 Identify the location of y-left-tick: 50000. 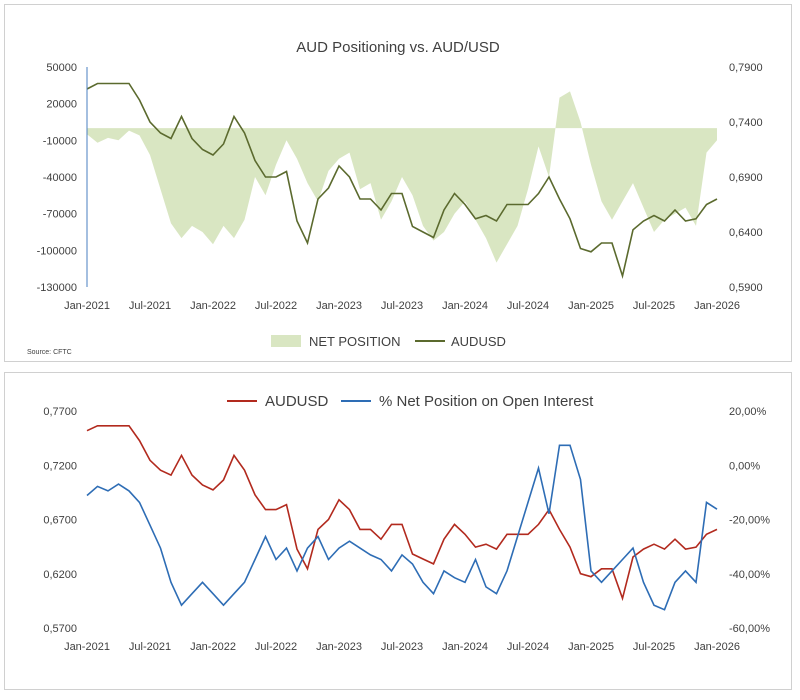
(61, 68).